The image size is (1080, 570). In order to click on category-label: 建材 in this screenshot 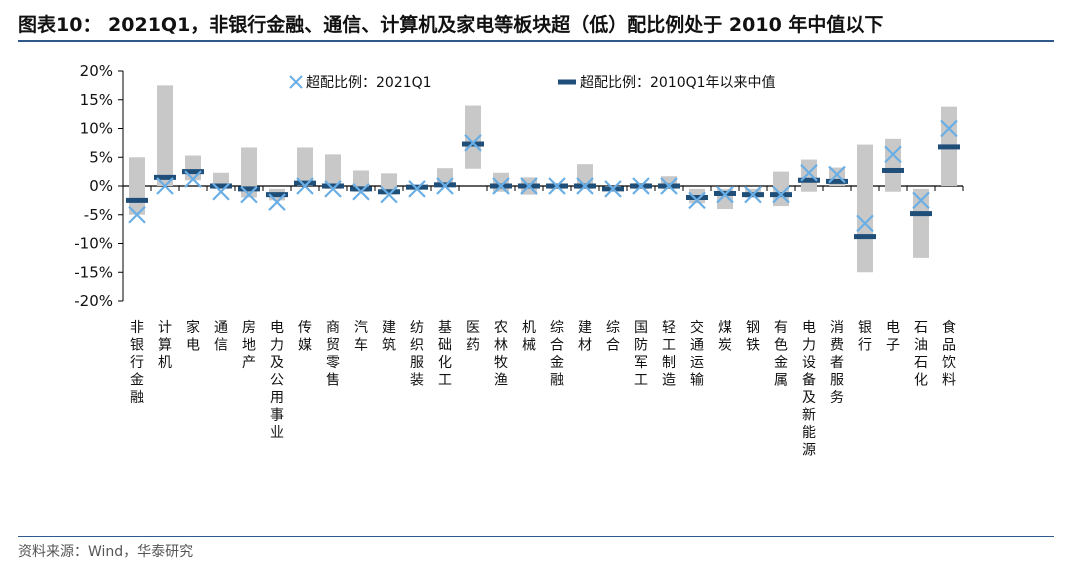, I will do `click(585, 337)`.